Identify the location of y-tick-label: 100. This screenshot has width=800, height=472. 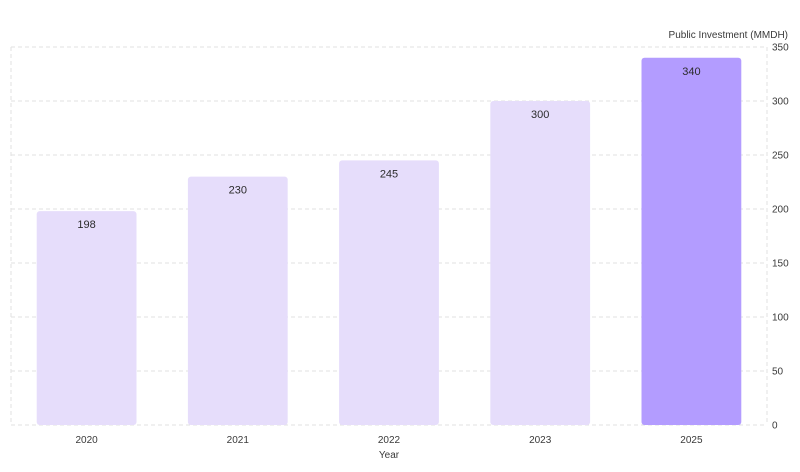
(780, 318).